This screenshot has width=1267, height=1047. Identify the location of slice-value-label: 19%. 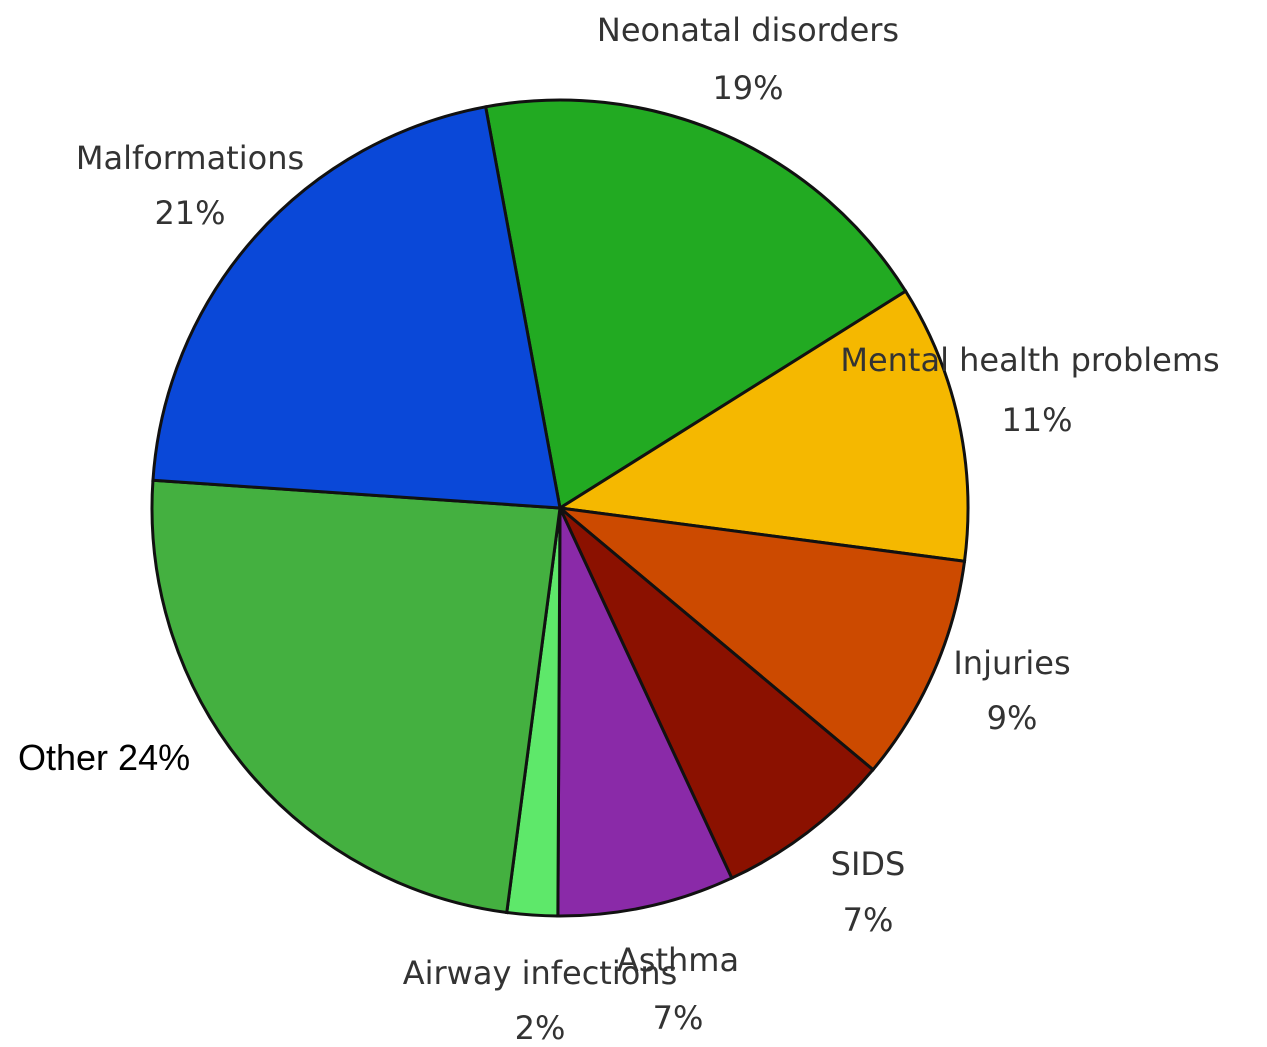
(747, 88).